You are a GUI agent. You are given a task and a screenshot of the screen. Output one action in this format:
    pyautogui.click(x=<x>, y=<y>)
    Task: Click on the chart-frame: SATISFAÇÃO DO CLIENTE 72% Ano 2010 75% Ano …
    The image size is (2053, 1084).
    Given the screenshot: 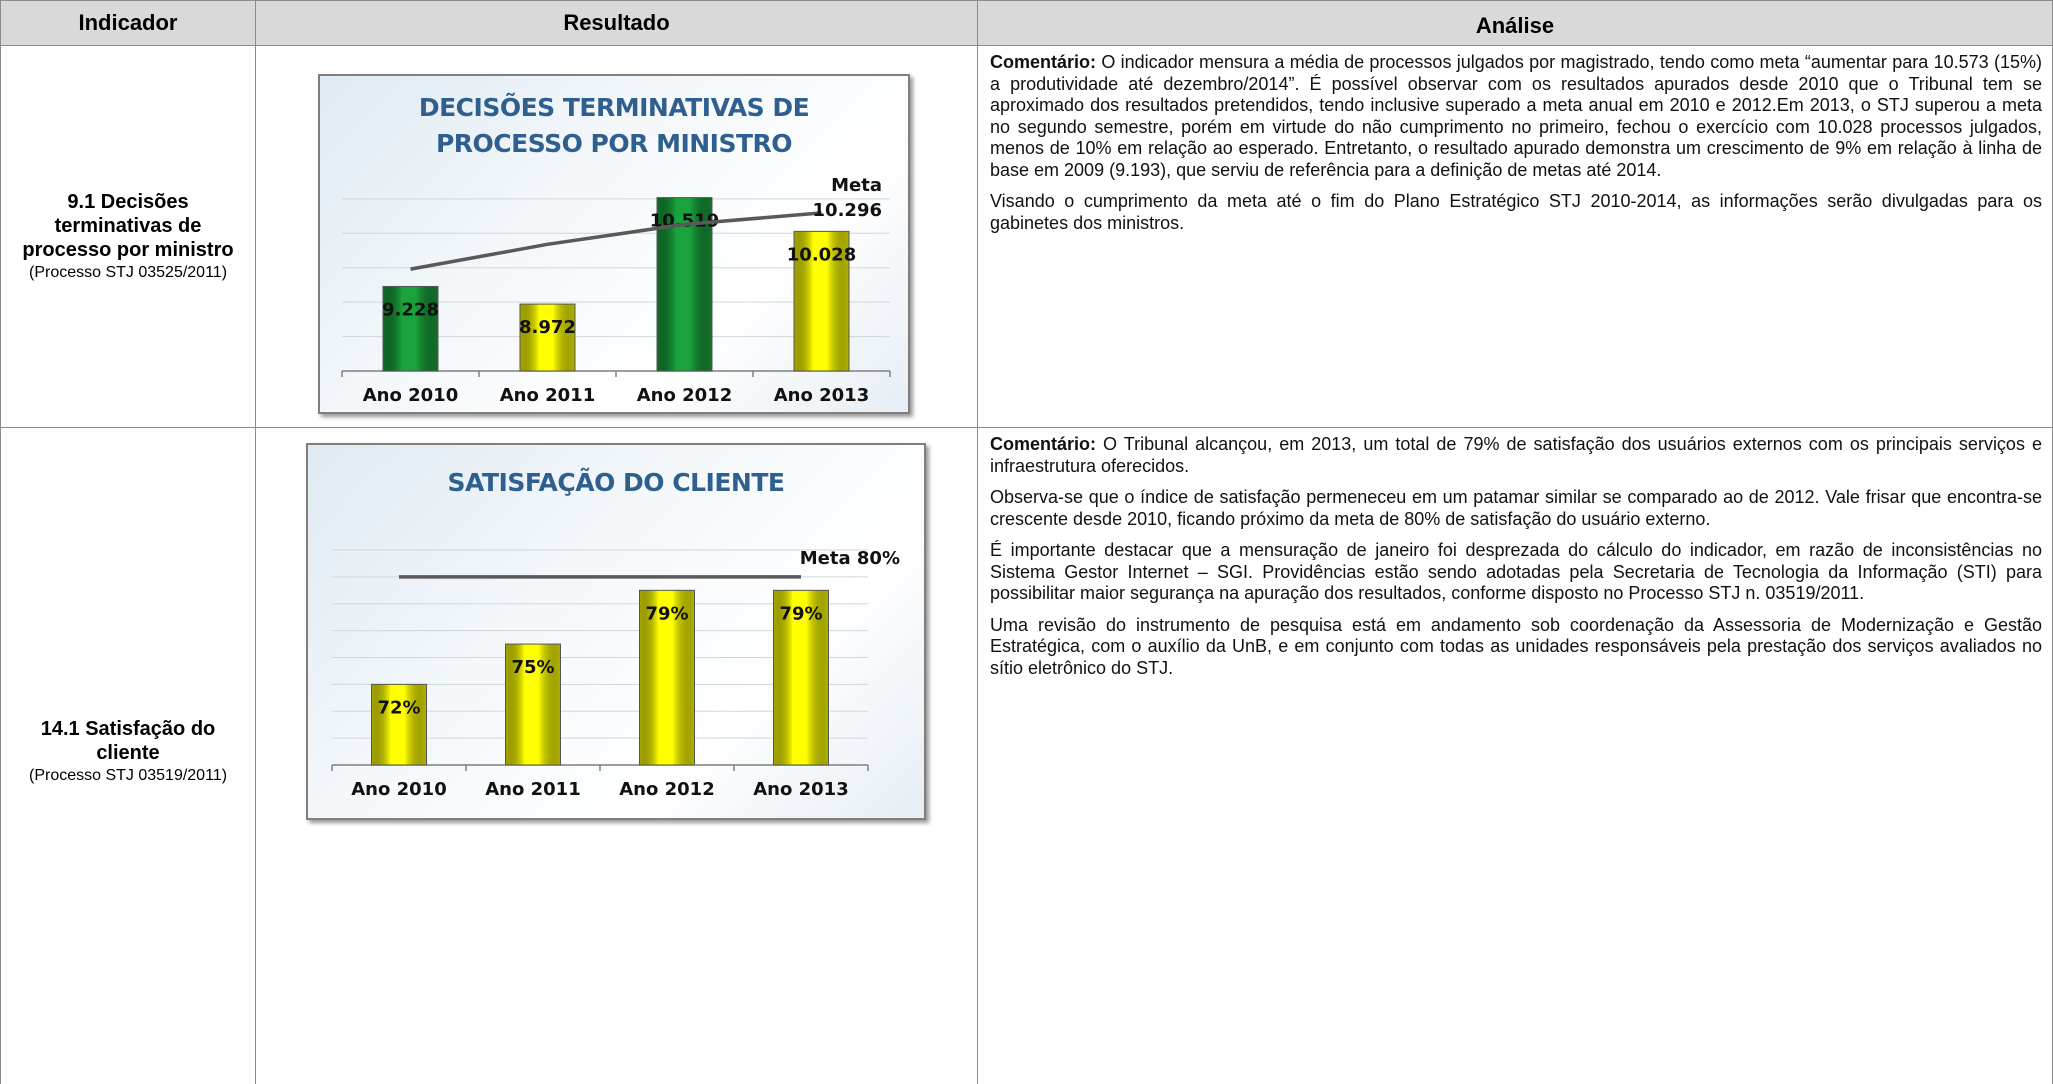 What is the action you would take?
    pyautogui.click(x=616, y=631)
    